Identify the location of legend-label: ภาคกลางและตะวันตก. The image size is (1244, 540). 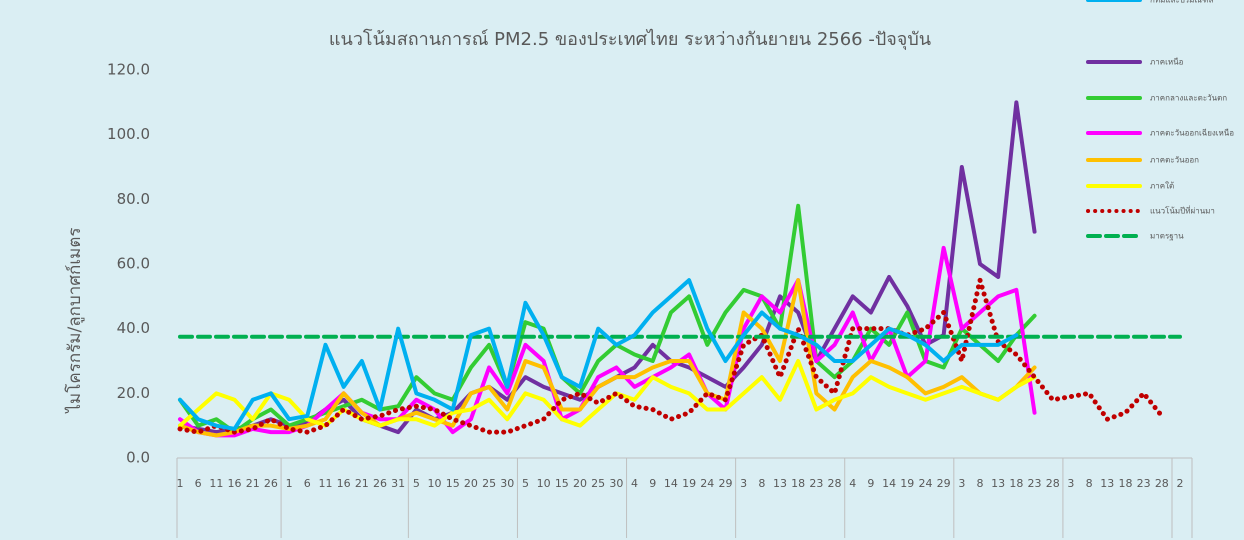
(1188, 98).